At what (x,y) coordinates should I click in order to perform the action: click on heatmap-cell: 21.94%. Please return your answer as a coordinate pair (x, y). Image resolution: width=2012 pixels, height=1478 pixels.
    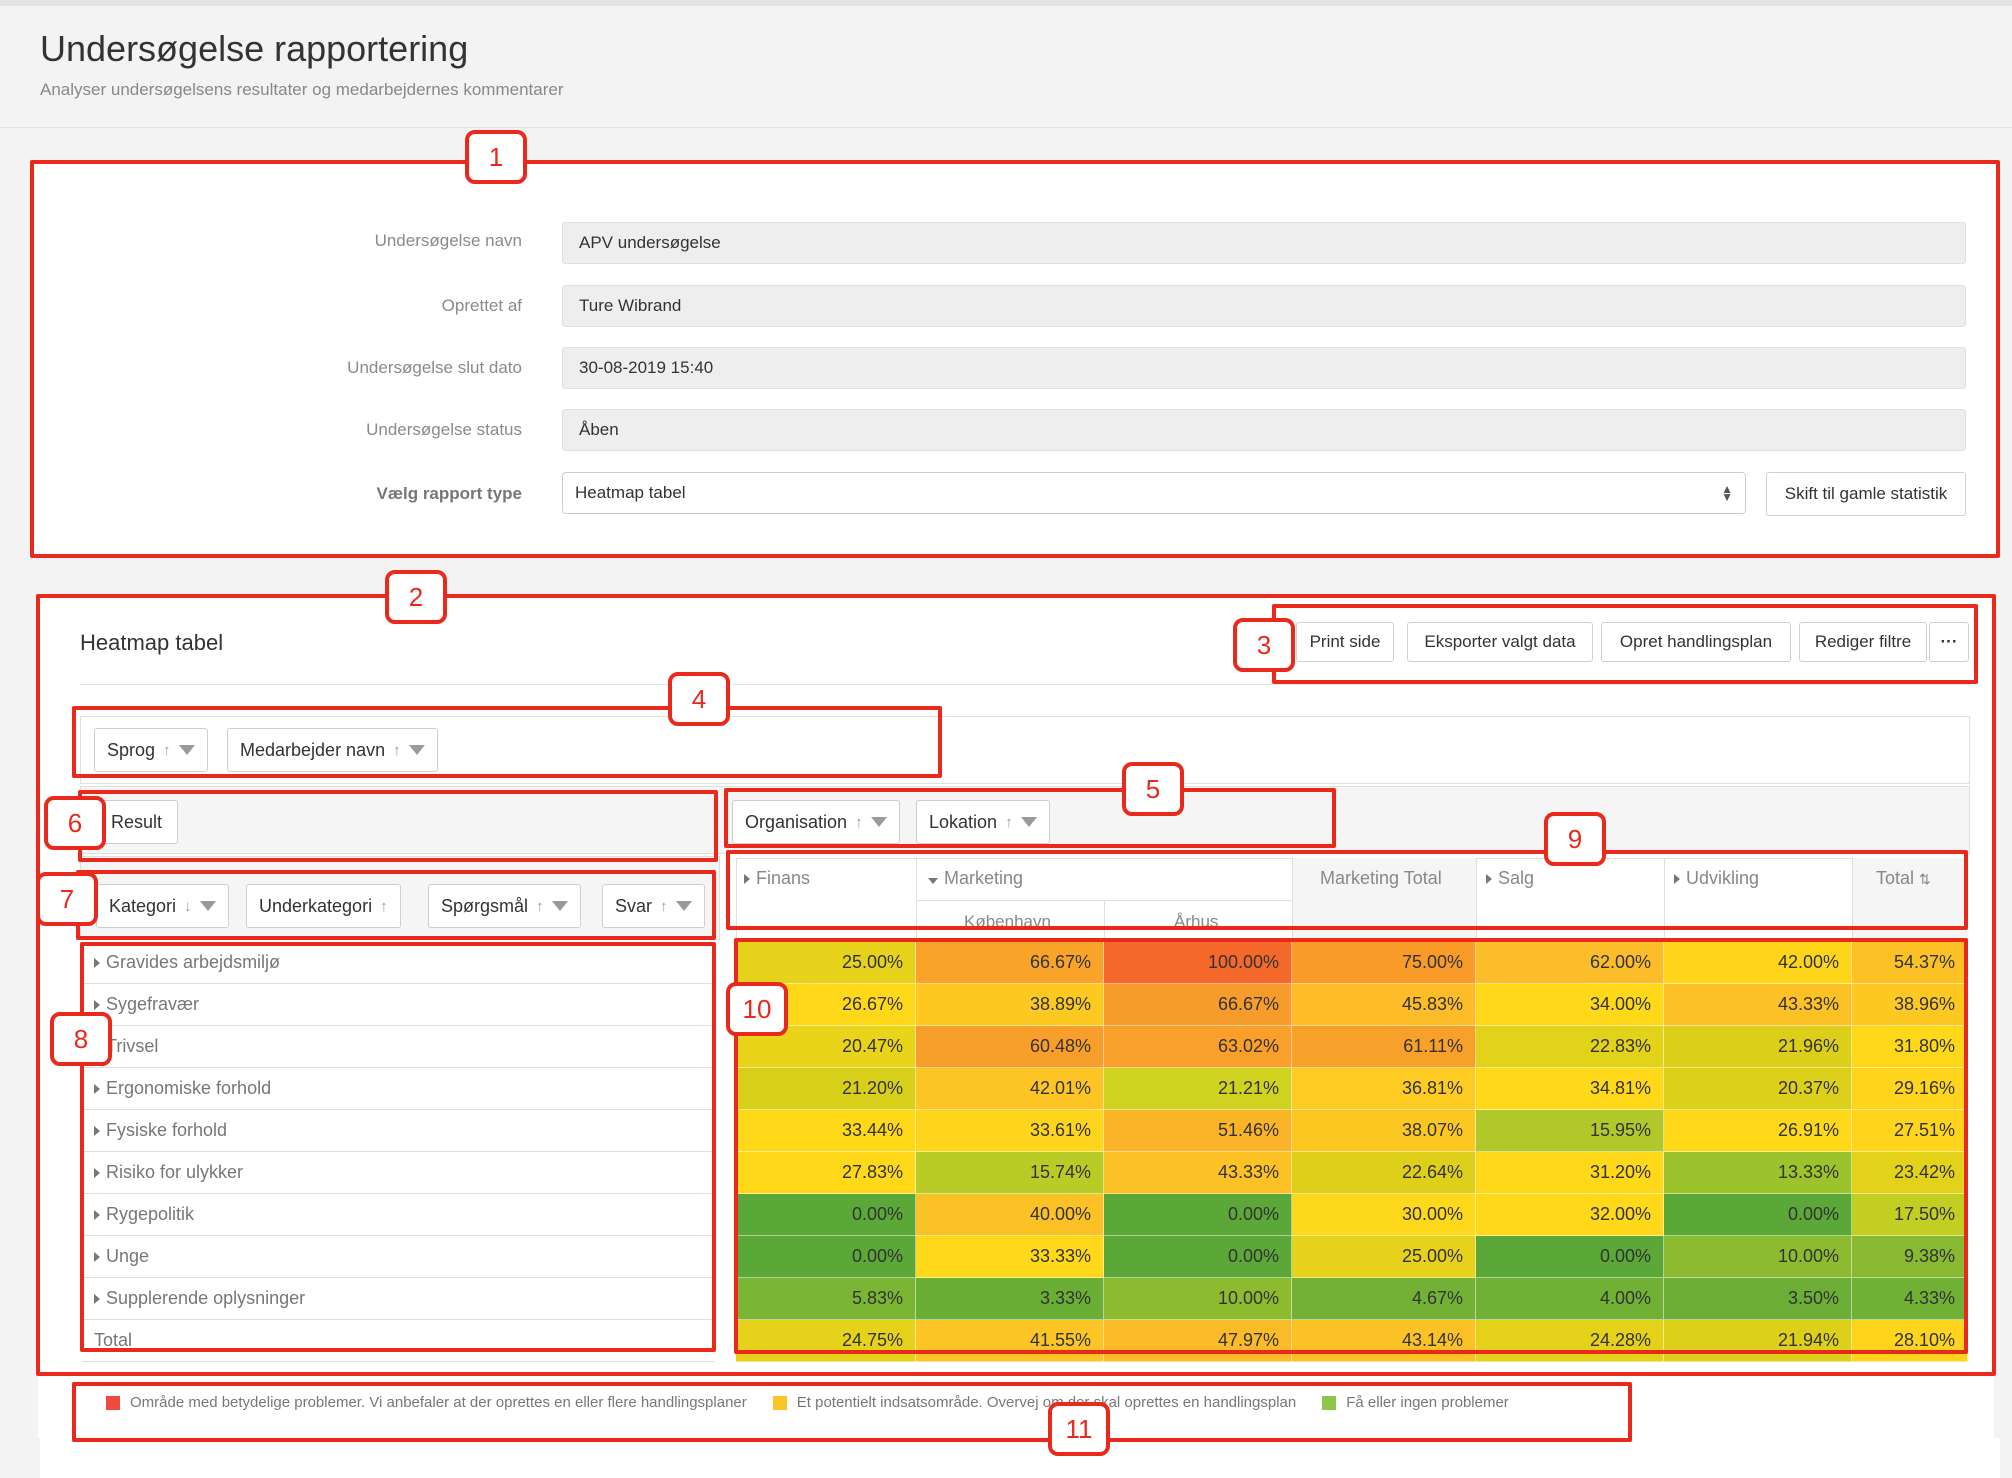
    Looking at the image, I should click on (1758, 1341).